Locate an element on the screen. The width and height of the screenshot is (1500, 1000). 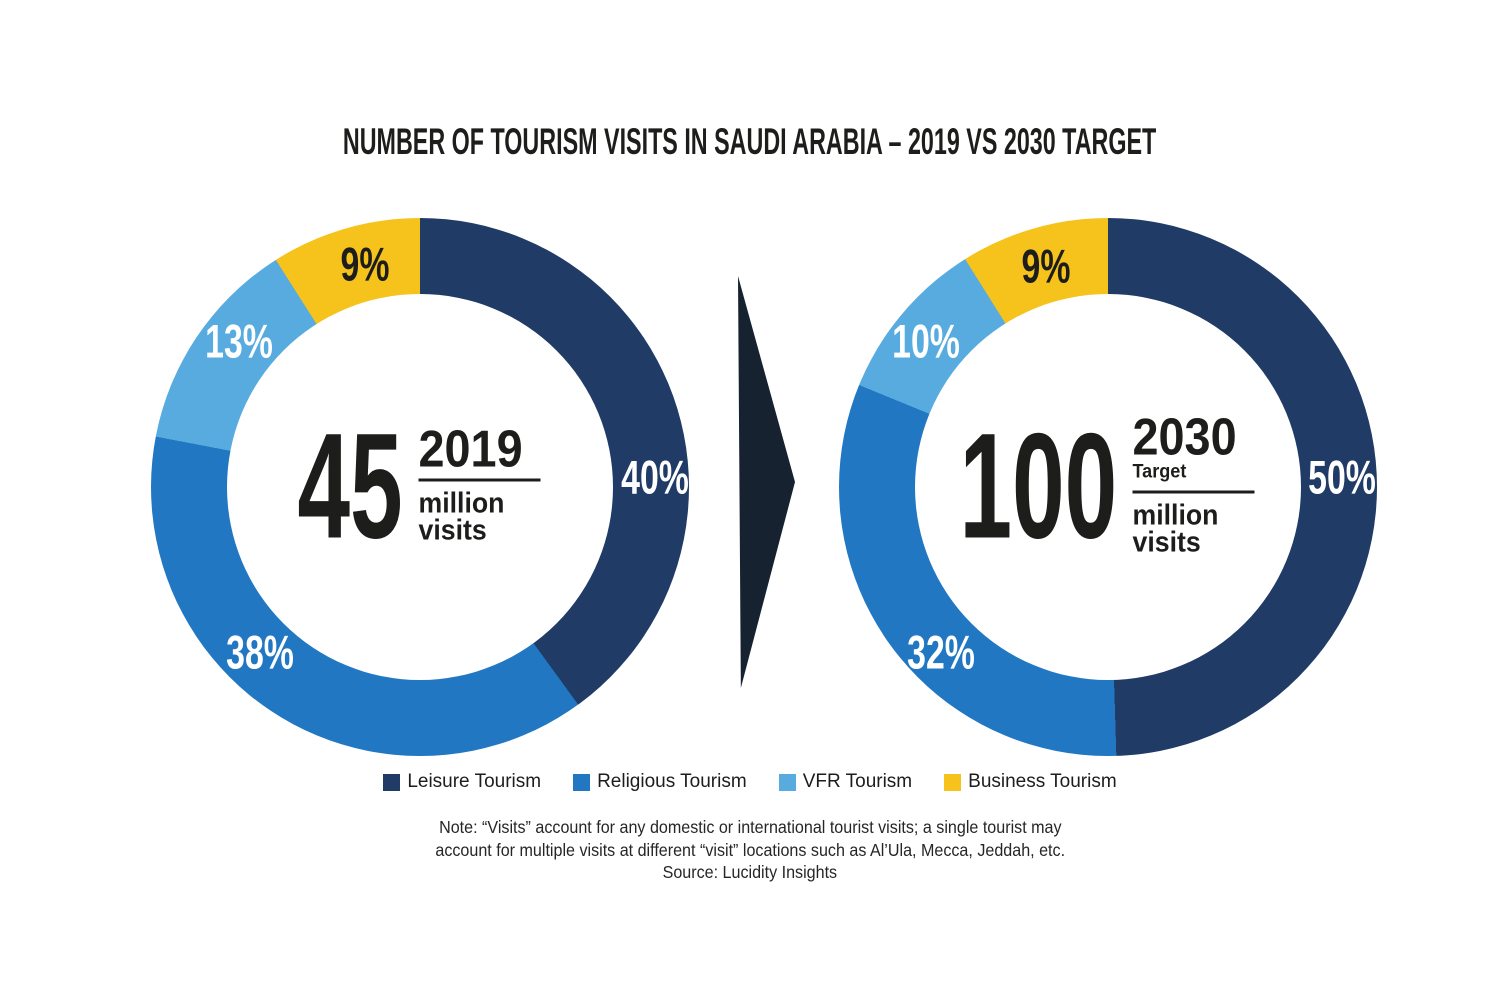
segment-label-vfr-2019: 13% is located at coordinates (239, 341).